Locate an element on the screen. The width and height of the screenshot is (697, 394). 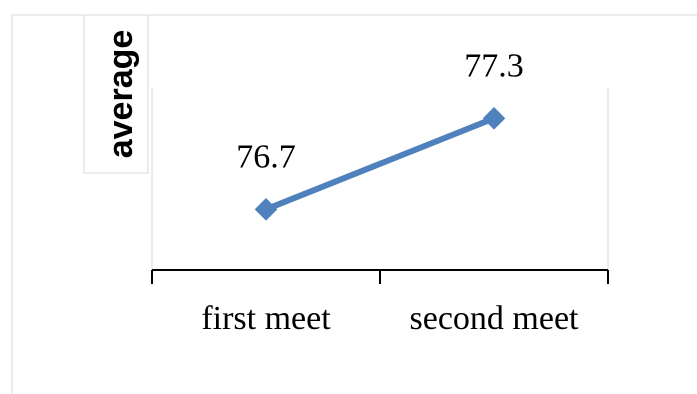
y-axis-title-box is located at coordinates (116, 94).